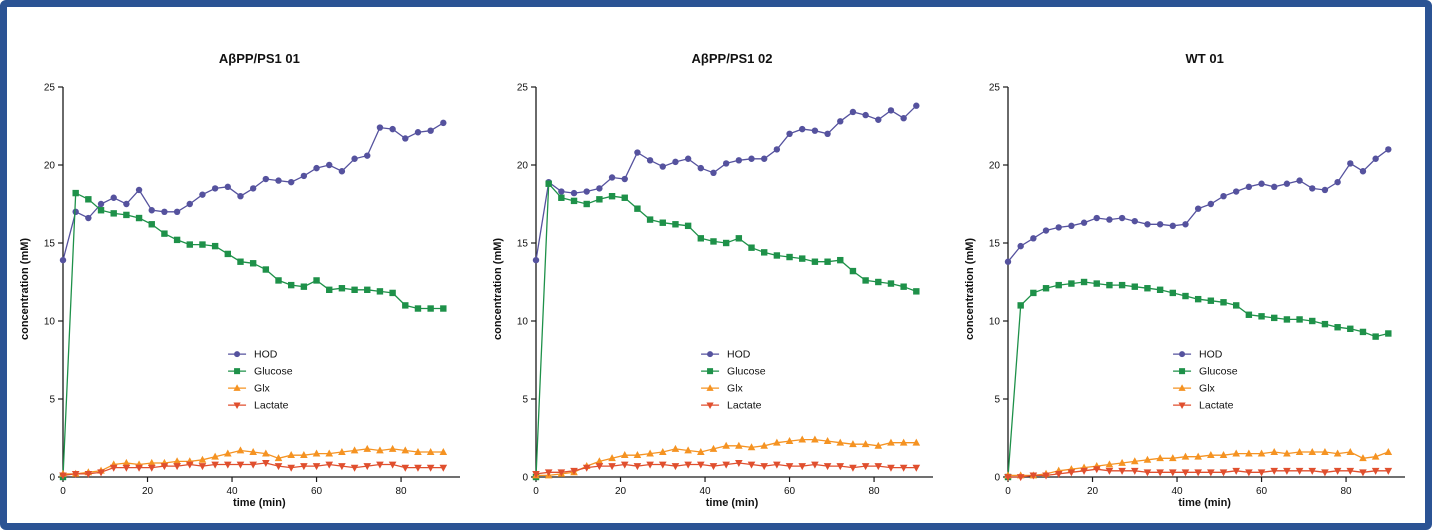 Image resolution: width=1432 pixels, height=530 pixels. What do you see at coordinates (273, 372) in the screenshot?
I see `legend-label-glucose: Glucose` at bounding box center [273, 372].